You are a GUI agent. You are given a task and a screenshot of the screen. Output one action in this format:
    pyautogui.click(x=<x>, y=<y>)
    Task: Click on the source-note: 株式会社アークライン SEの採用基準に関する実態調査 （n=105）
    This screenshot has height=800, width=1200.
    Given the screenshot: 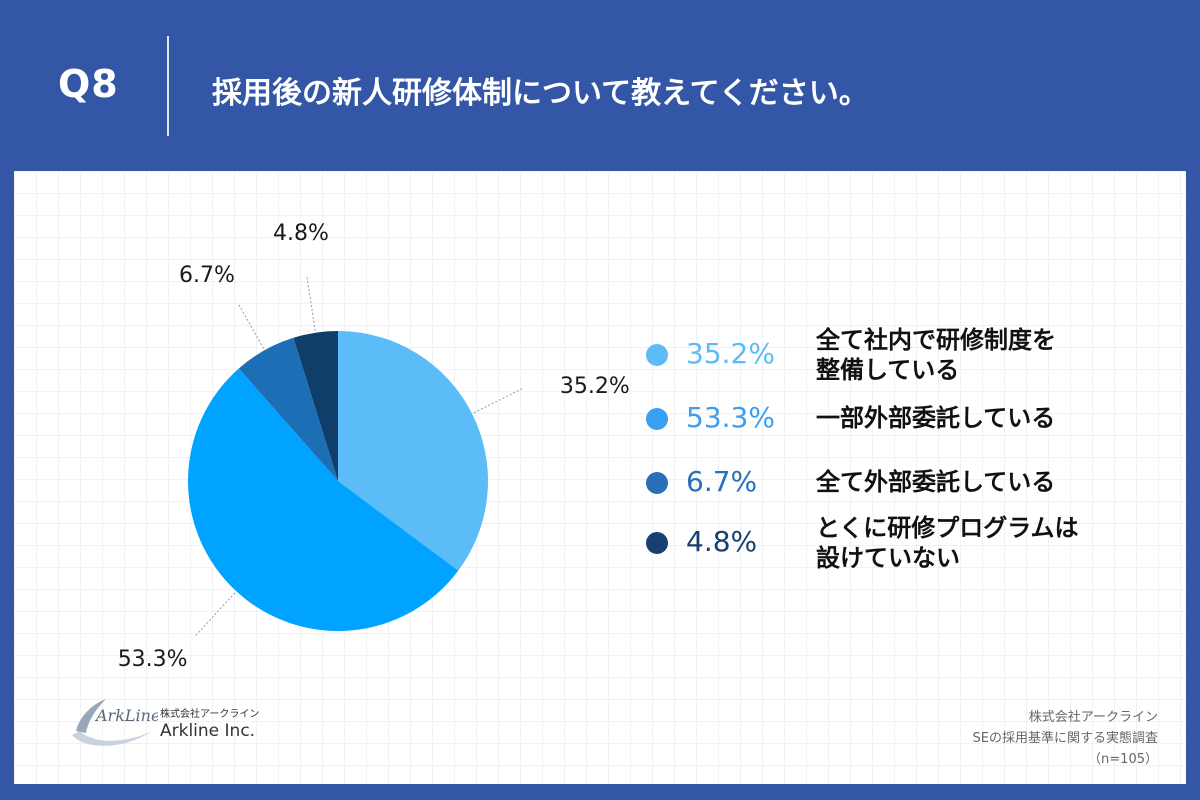 What is the action you would take?
    pyautogui.click(x=1065, y=738)
    